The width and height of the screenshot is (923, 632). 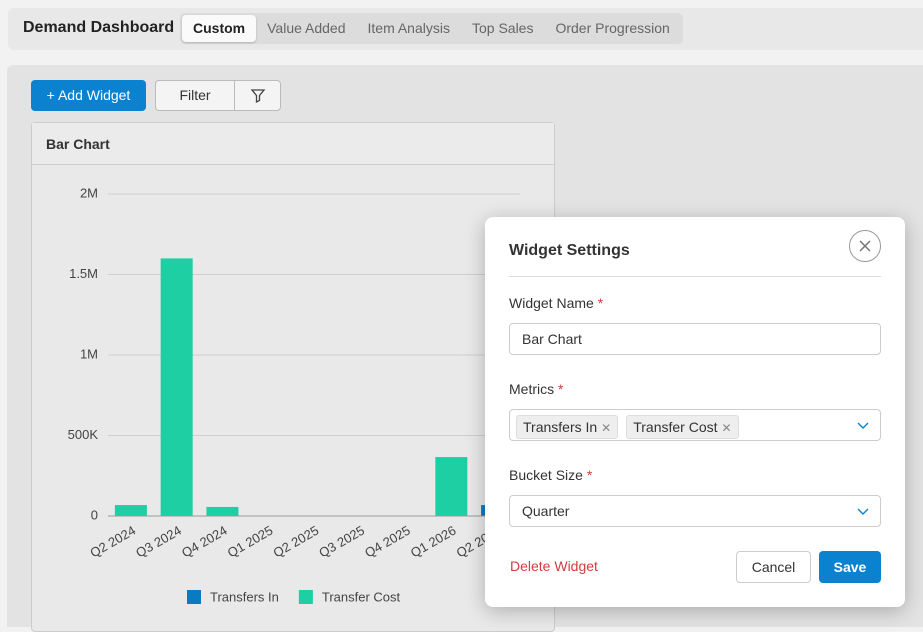 I want to click on filter-button: Filter, so click(x=218, y=95).